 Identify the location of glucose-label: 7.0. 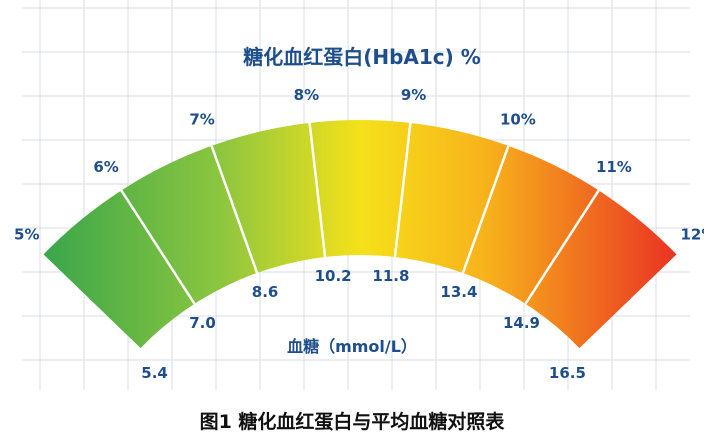
(202, 323).